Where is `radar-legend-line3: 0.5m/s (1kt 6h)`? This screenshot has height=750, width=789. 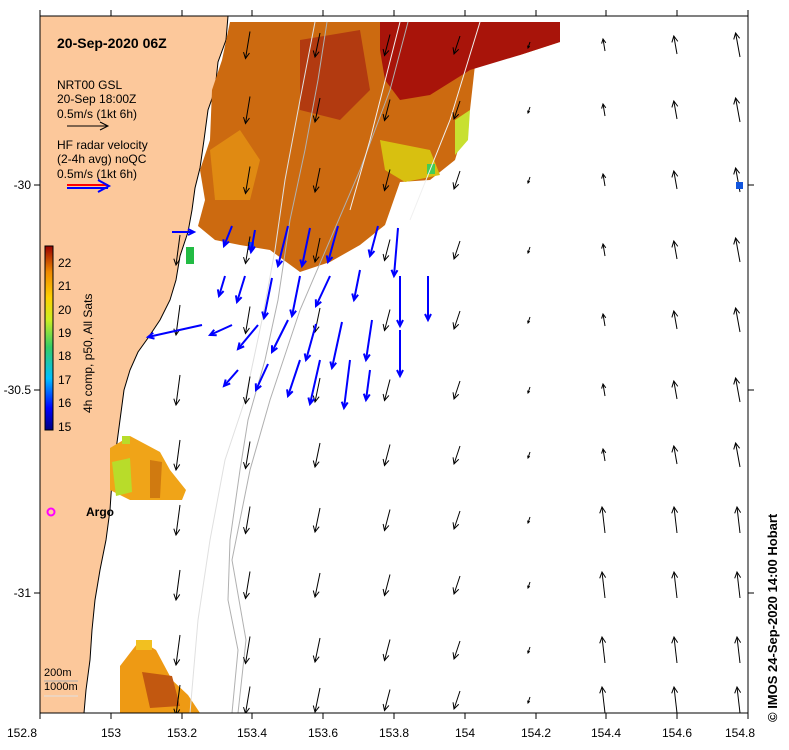 radar-legend-line3: 0.5m/s (1kt 6h) is located at coordinates (97, 174).